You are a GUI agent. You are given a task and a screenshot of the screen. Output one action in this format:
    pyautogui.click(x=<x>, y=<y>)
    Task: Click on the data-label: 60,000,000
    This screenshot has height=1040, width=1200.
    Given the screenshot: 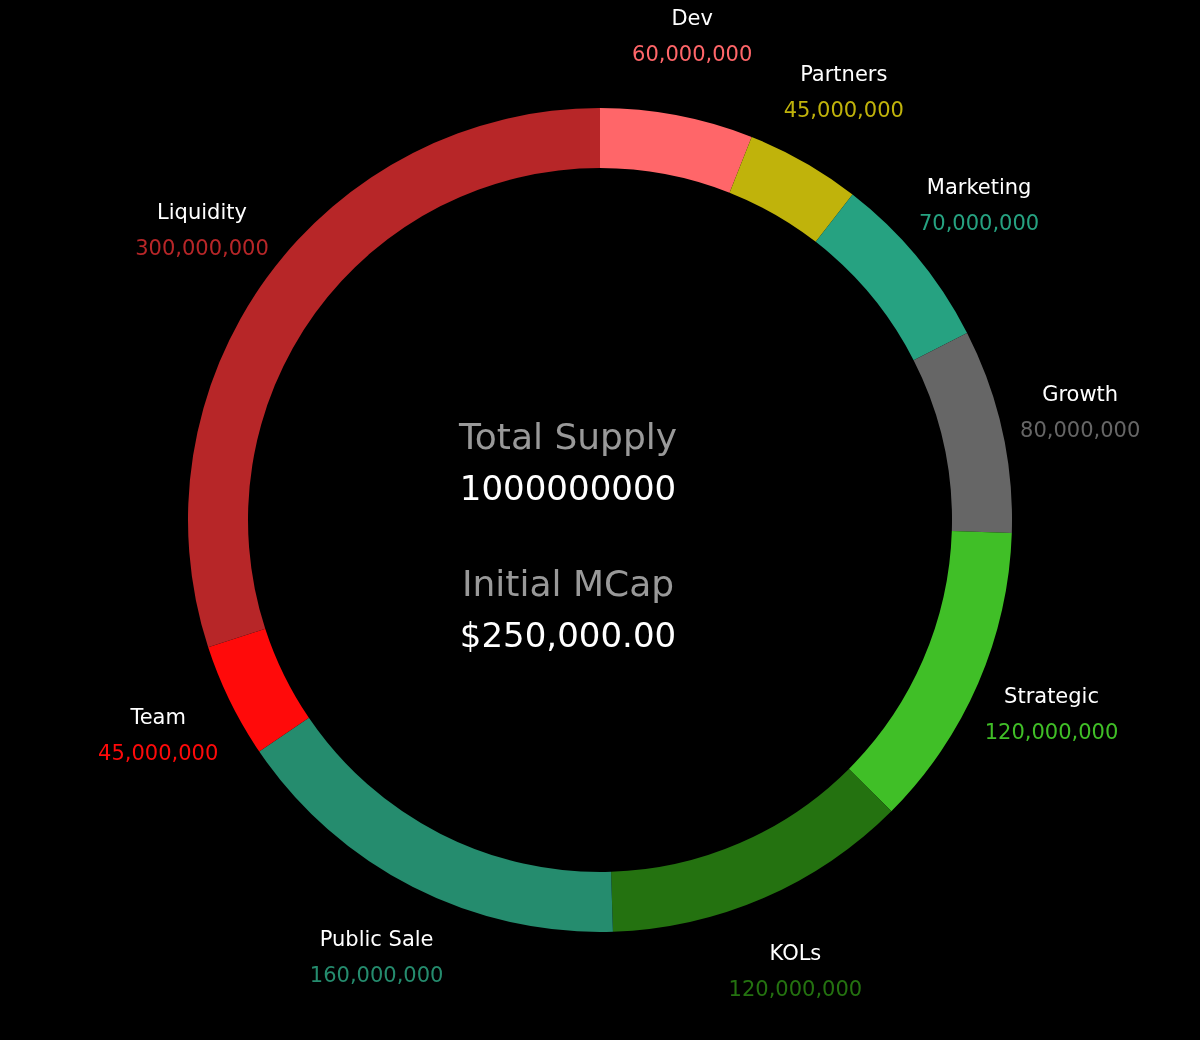 What is the action you would take?
    pyautogui.click(x=692, y=53)
    